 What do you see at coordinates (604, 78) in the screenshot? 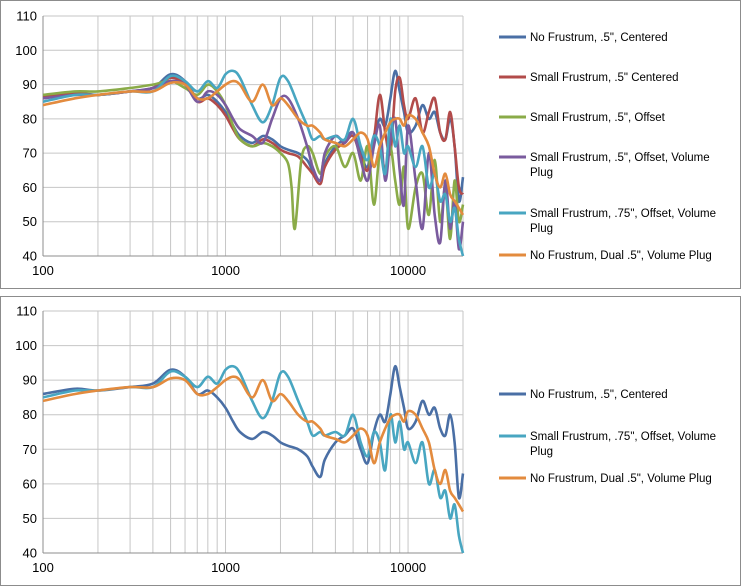
I see `legend-label: Small Frustrum, .5" Centered` at bounding box center [604, 78].